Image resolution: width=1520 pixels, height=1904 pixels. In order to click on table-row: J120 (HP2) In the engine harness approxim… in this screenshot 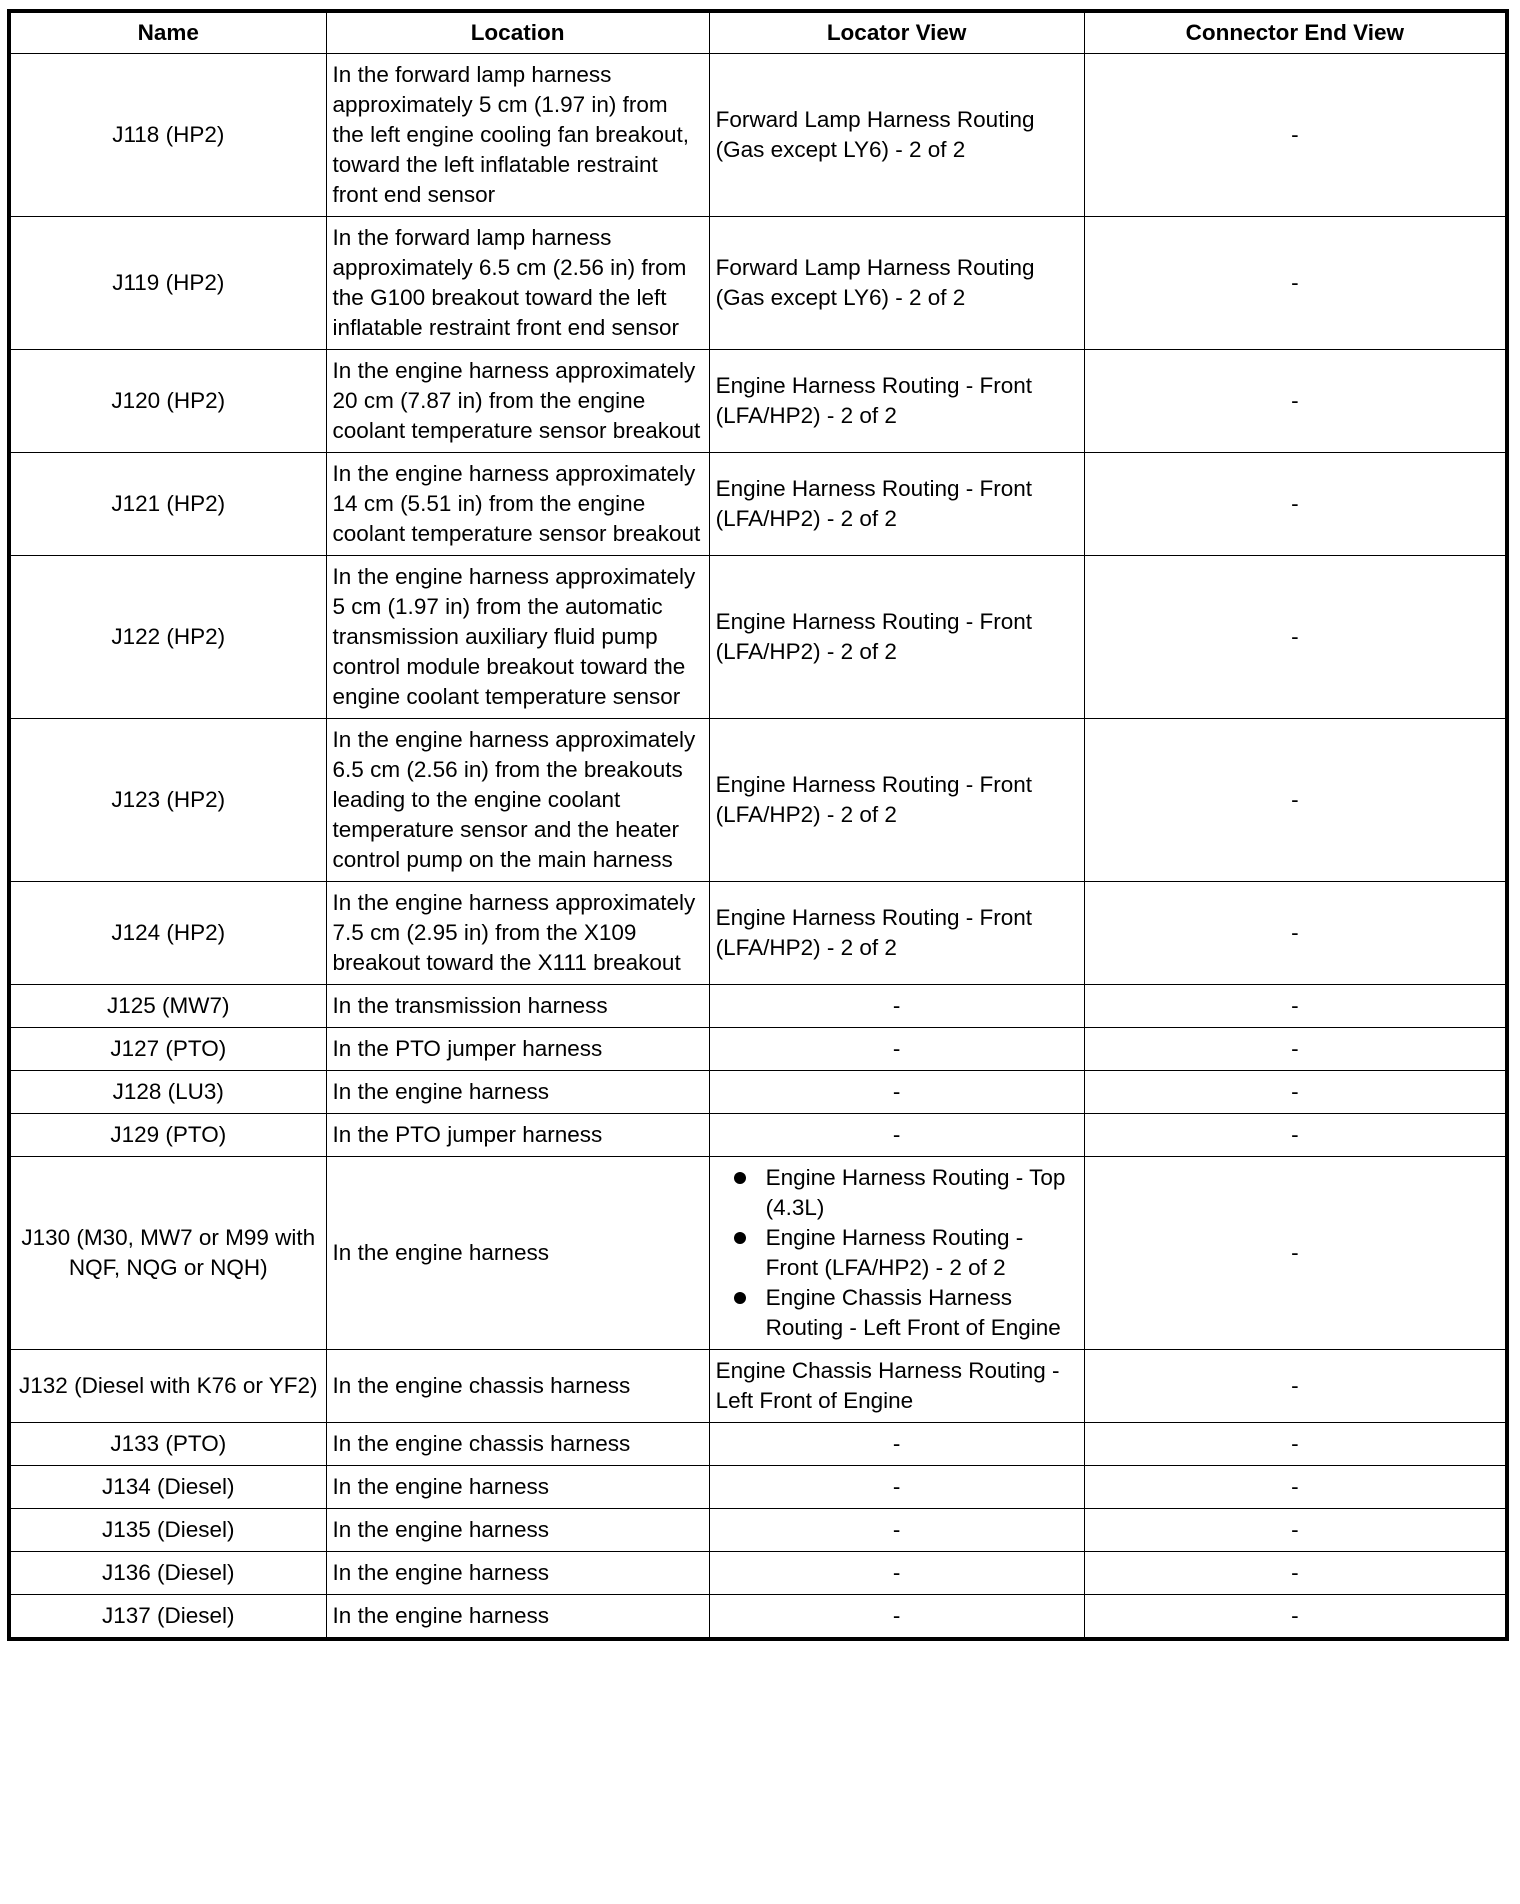, I will do `click(758, 401)`.